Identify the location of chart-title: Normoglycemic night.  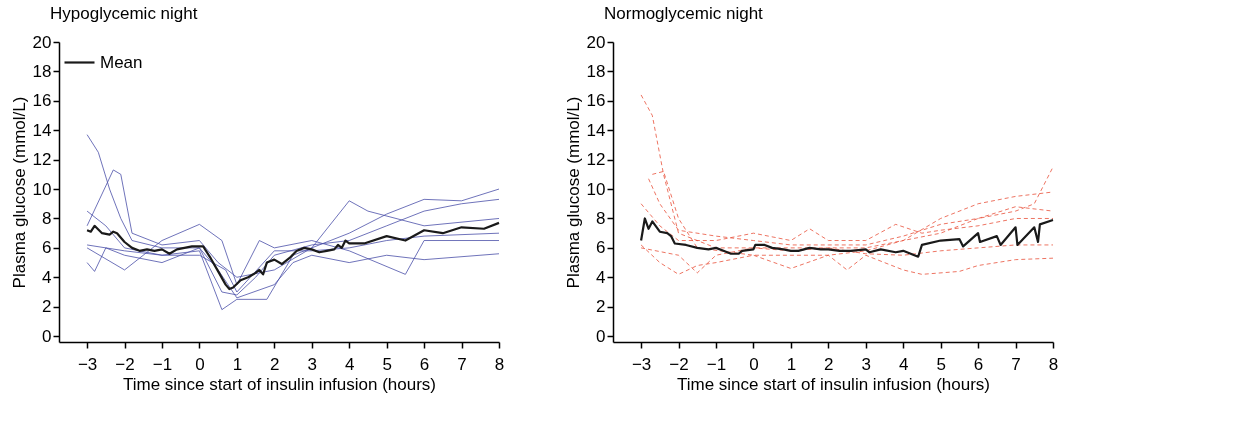
(684, 13).